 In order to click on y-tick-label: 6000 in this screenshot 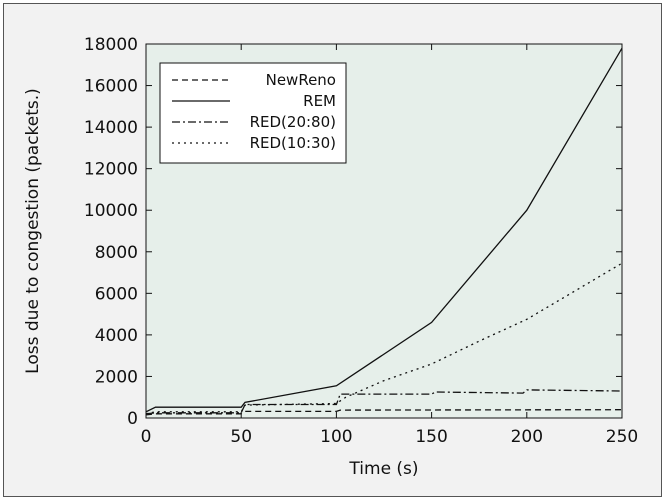, I will do `click(116, 294)`.